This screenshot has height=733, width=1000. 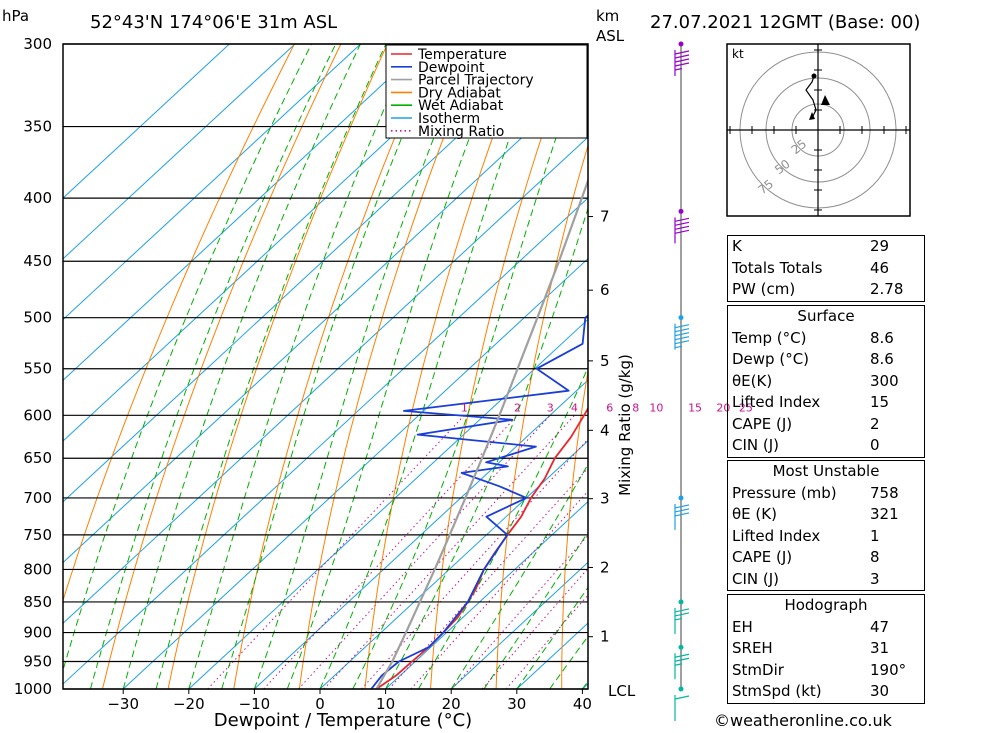 What do you see at coordinates (605, 217) in the screenshot?
I see `height-tick-label: 7` at bounding box center [605, 217].